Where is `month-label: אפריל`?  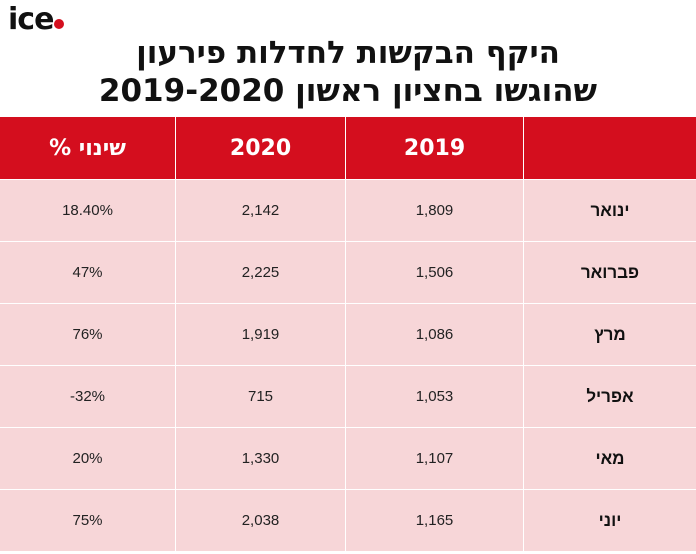 month-label: אפריל is located at coordinates (610, 396).